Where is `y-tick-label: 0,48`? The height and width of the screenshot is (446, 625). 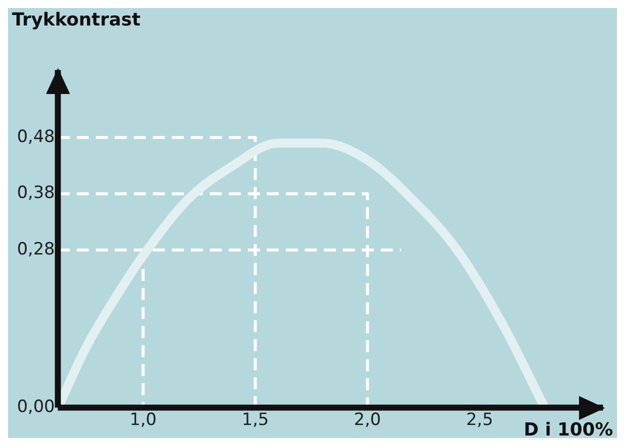
y-tick-label: 0,48 is located at coordinates (35, 136).